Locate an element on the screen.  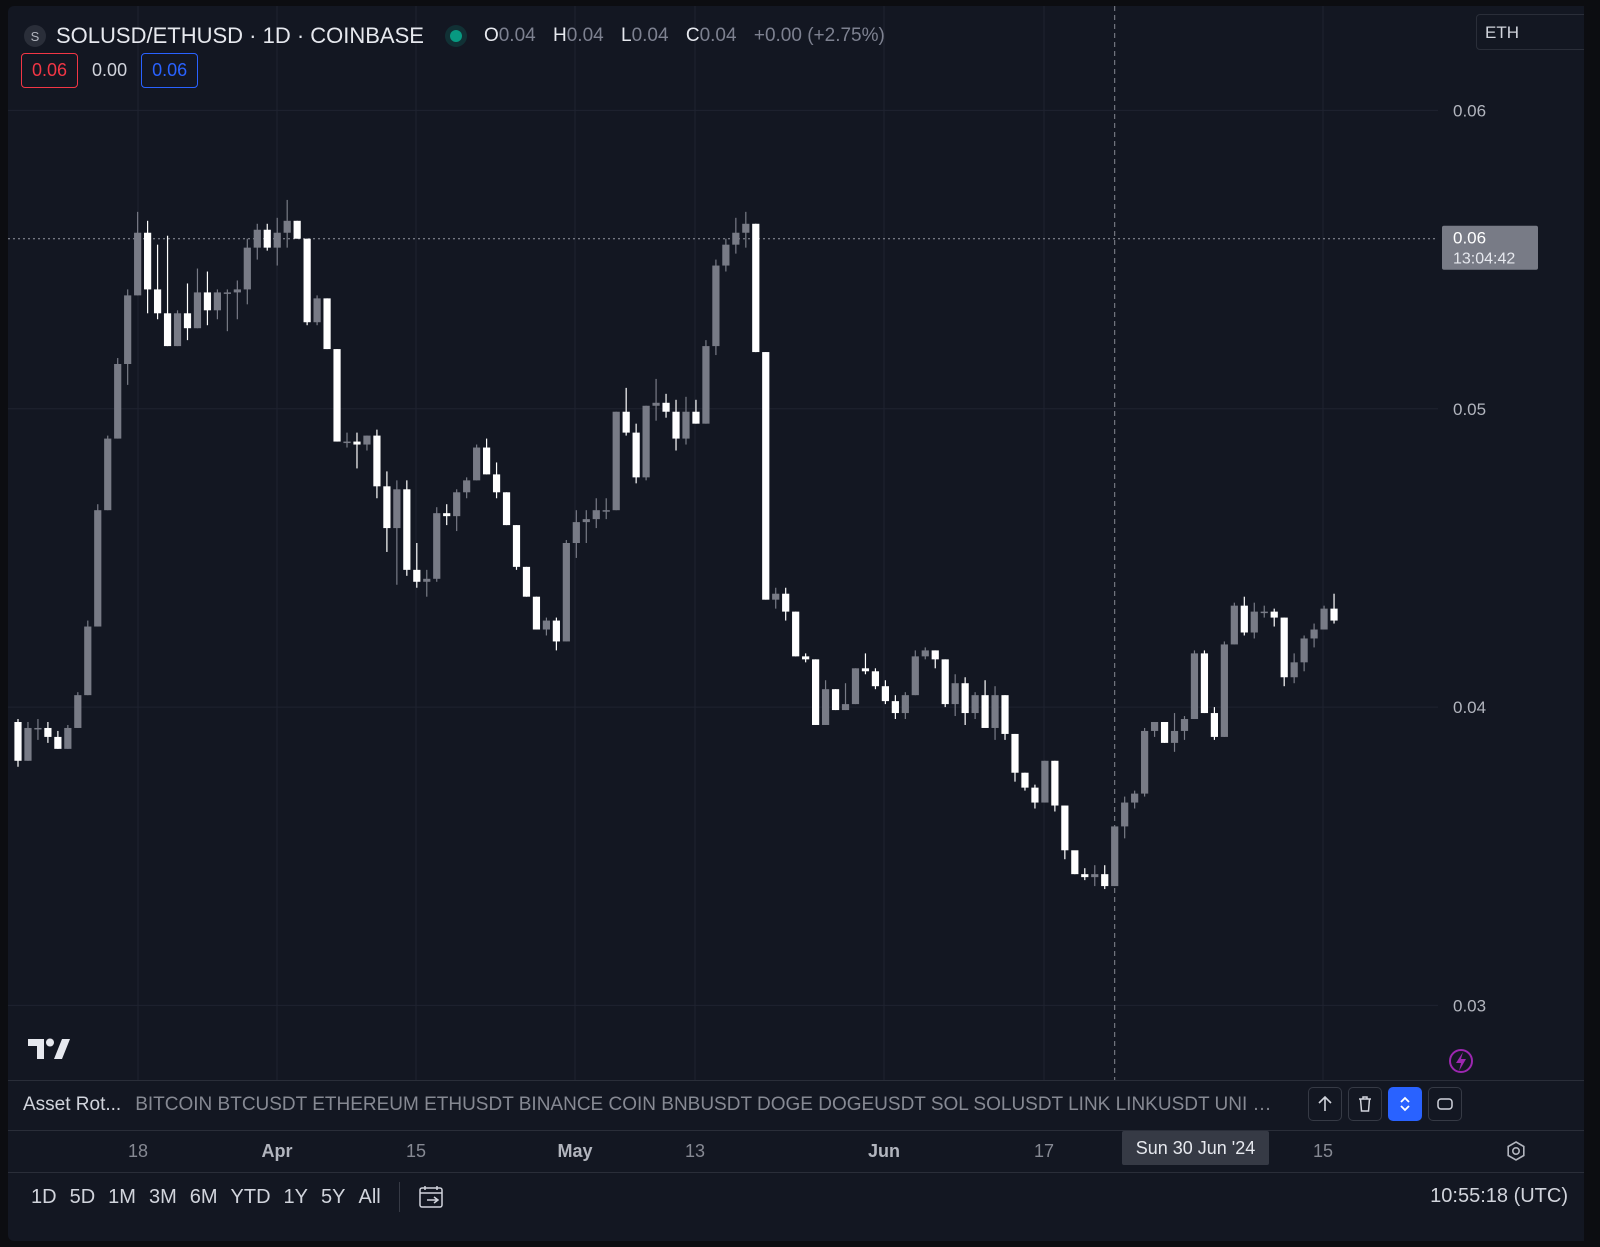
range-1m: 1M is located at coordinates (122, 1196).